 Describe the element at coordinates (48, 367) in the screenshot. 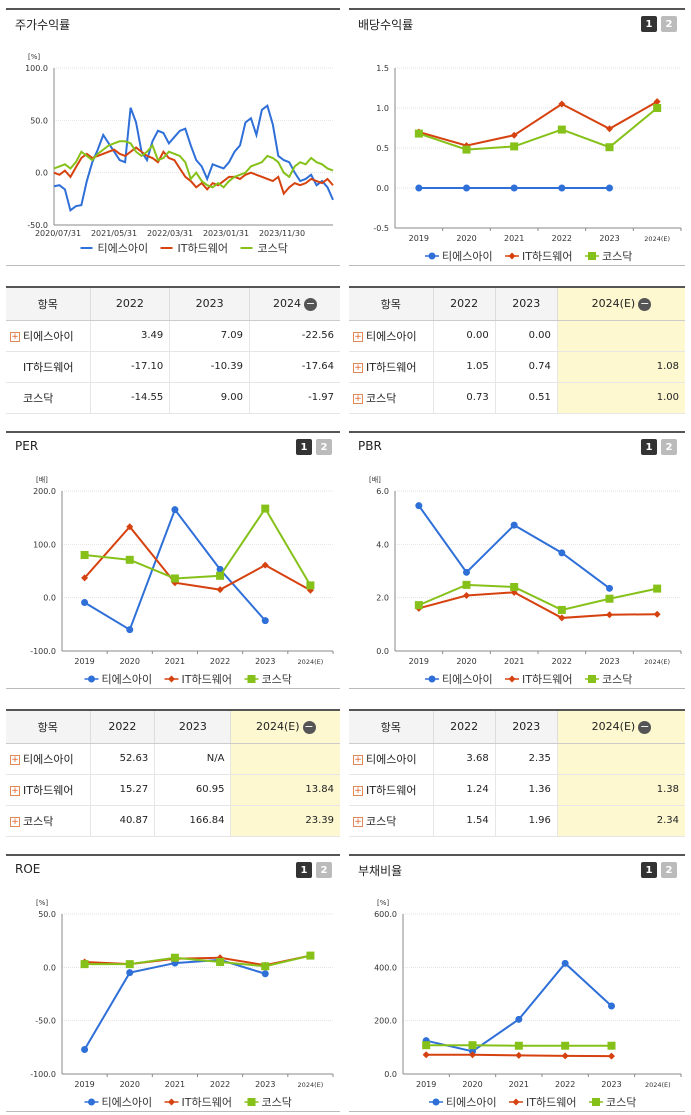

I see `row-label: IT하드웨어` at that location.